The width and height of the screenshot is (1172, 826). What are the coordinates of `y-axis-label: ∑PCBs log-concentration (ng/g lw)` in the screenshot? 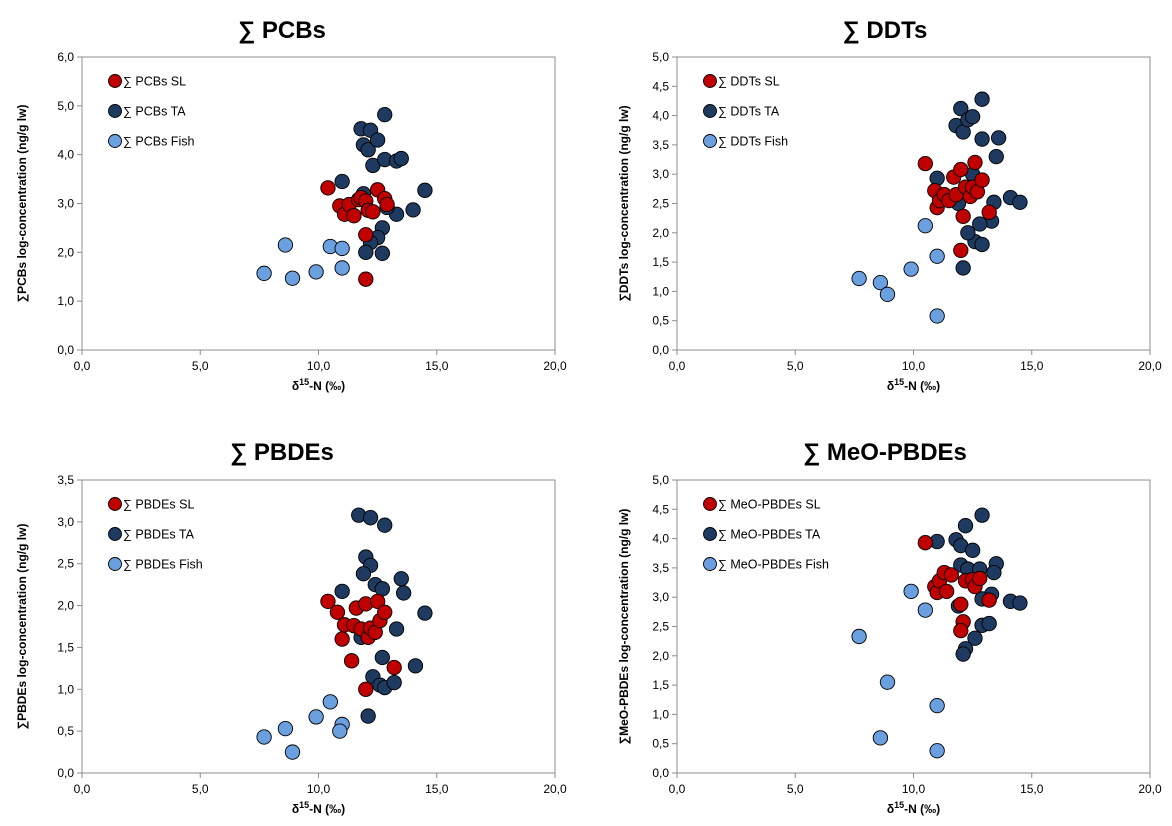 It's located at (22, 204).